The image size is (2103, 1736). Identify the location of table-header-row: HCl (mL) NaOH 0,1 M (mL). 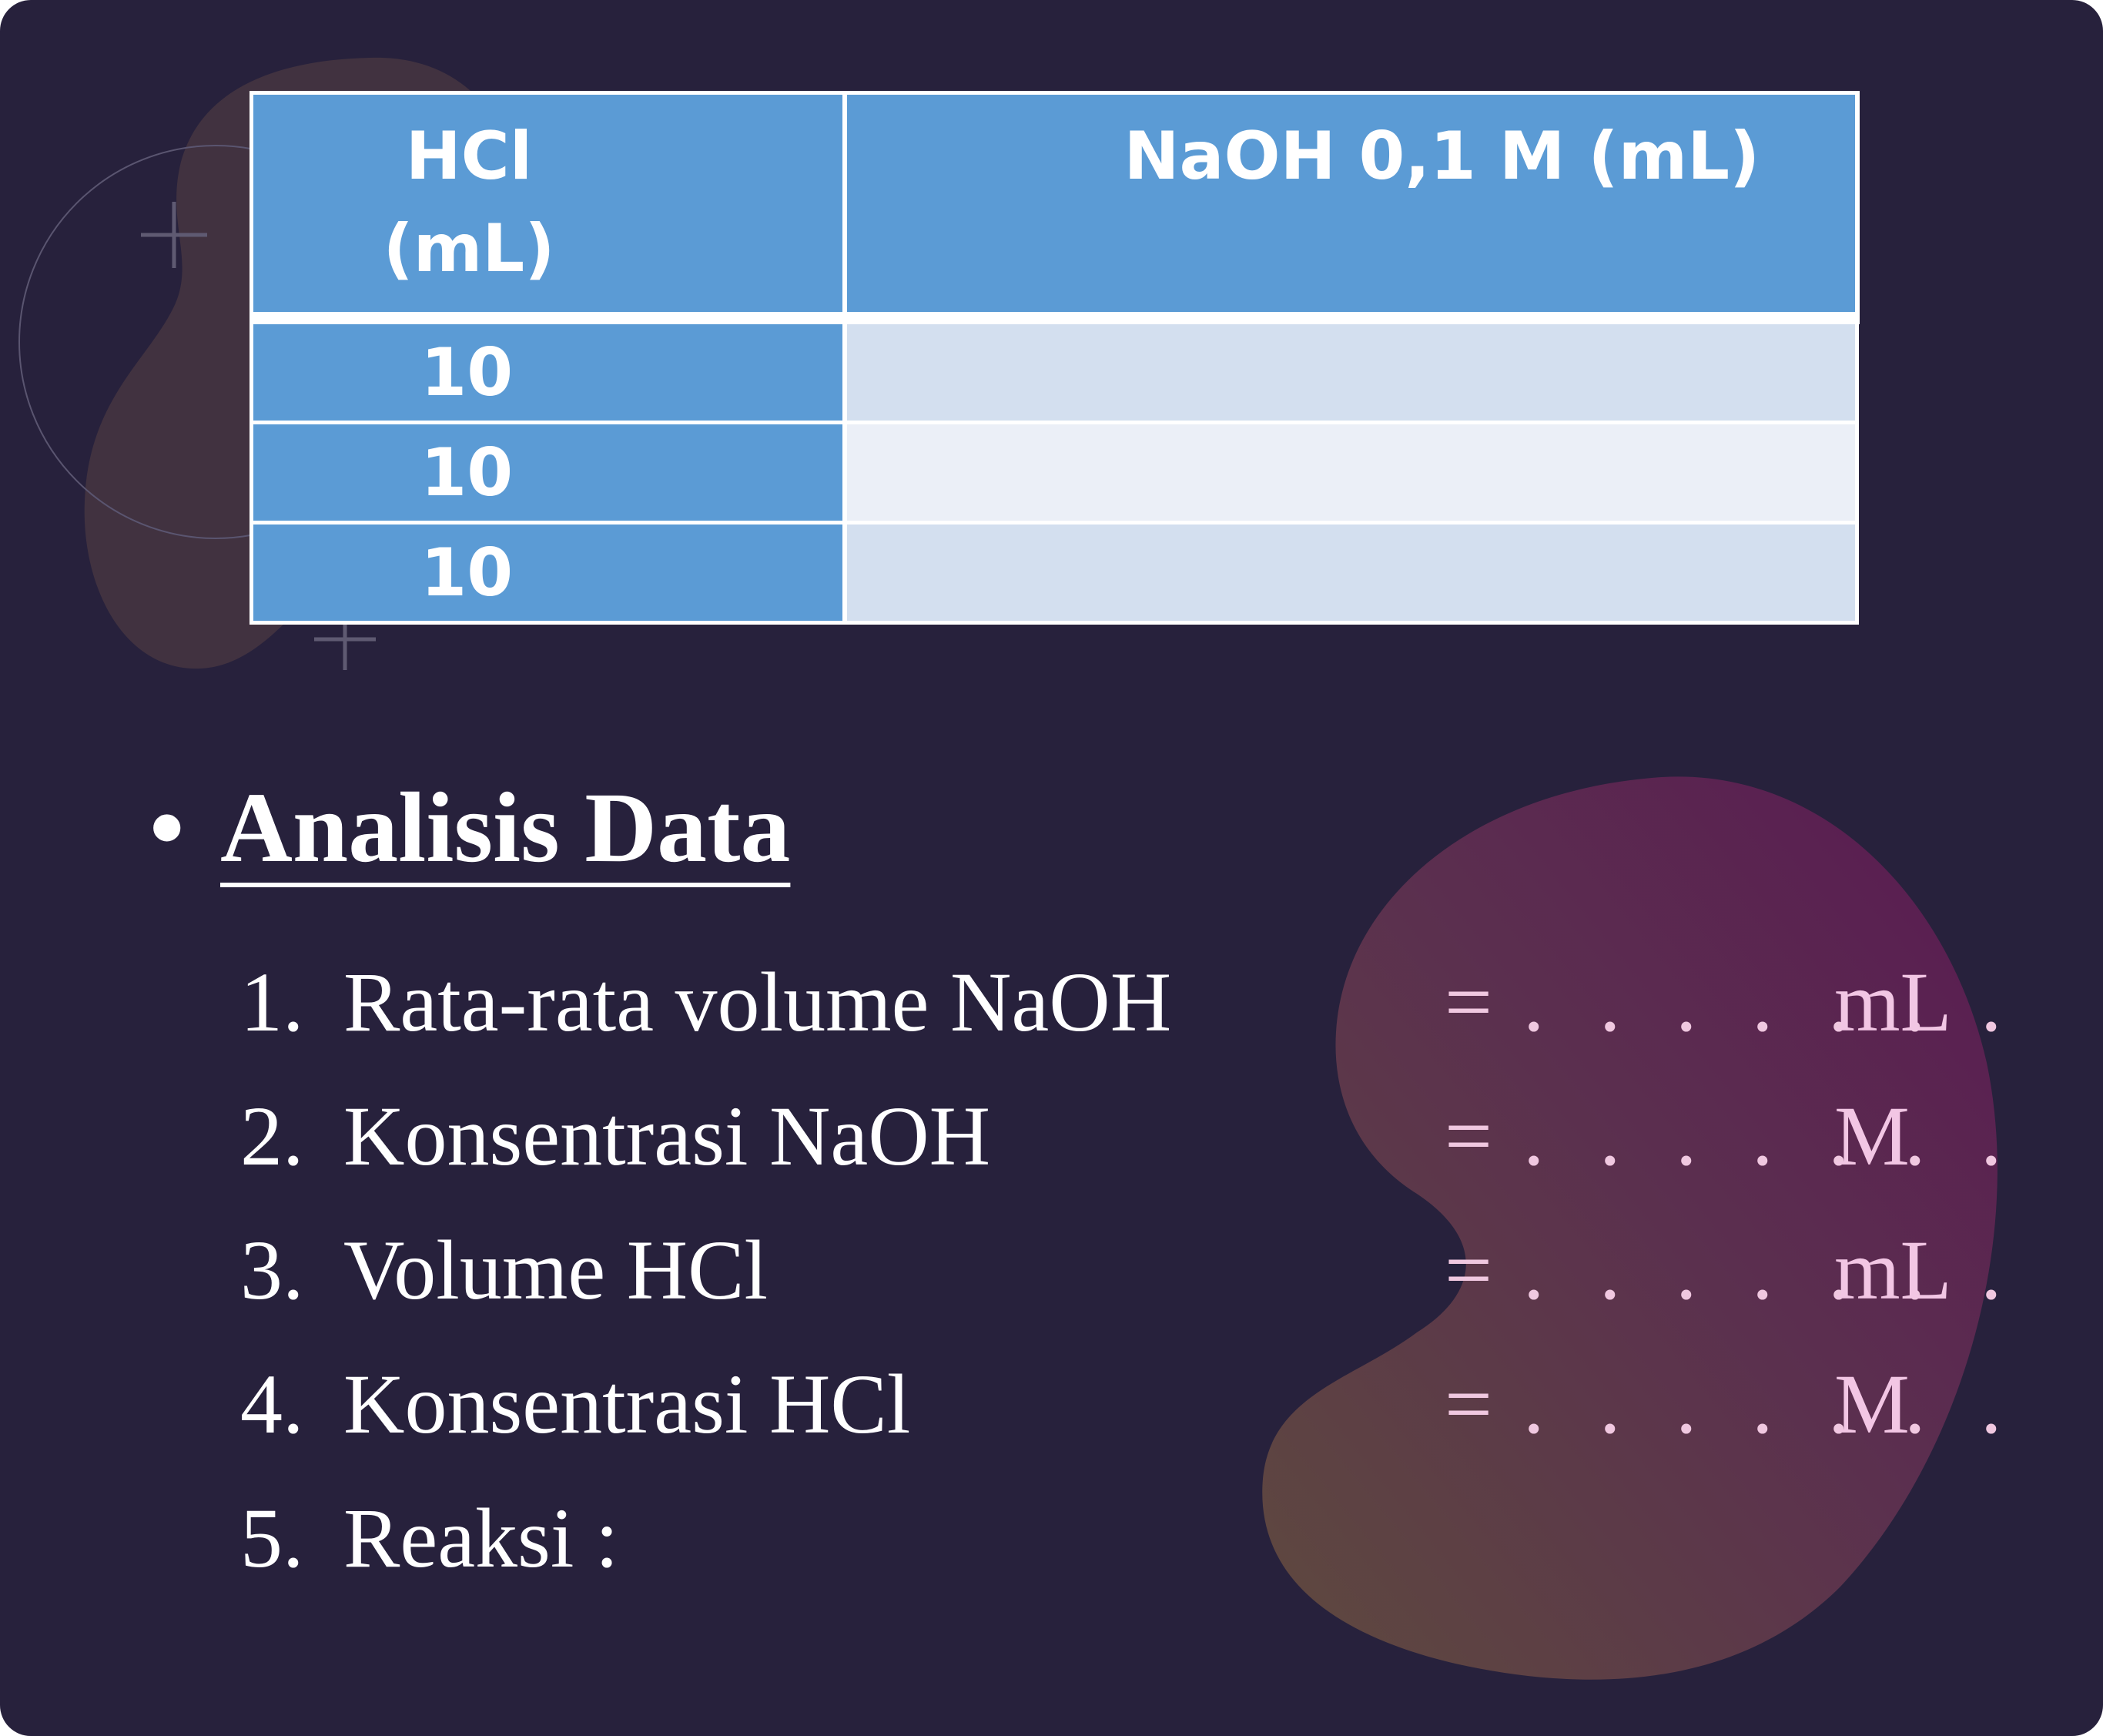
(1055, 208).